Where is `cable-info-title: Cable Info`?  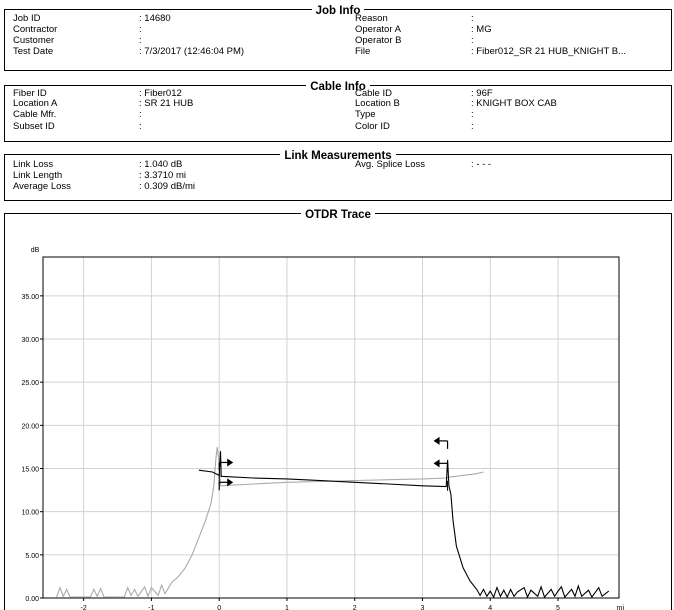 cable-info-title: Cable Info is located at coordinates (338, 85).